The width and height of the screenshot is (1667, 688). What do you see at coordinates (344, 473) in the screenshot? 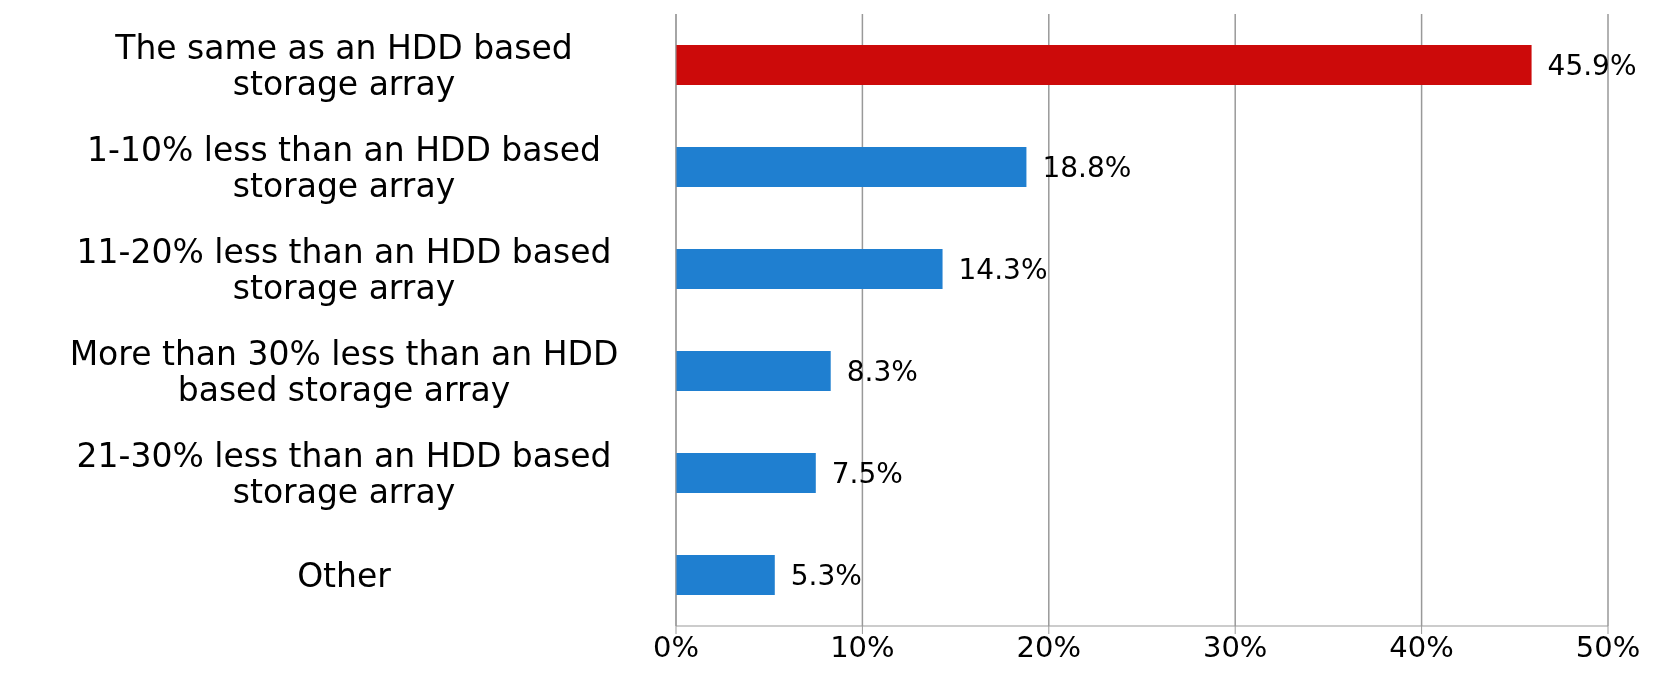
I see `y-tick-label: 21-30% less than an HDD based storage array` at bounding box center [344, 473].